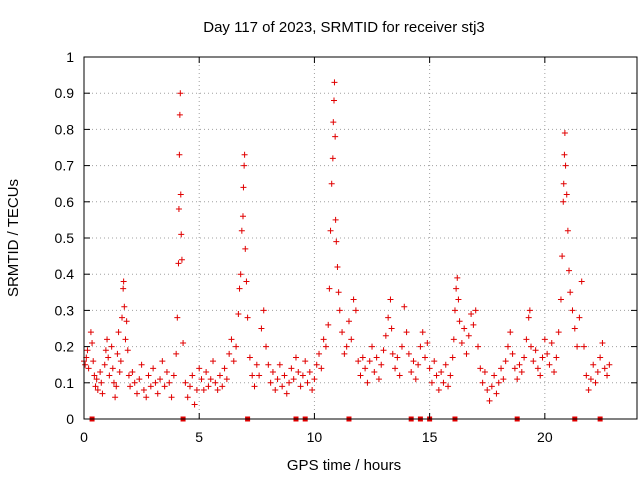  Describe the element at coordinates (65, 274) in the screenshot. I see `y-tick-label: 0.4` at that location.